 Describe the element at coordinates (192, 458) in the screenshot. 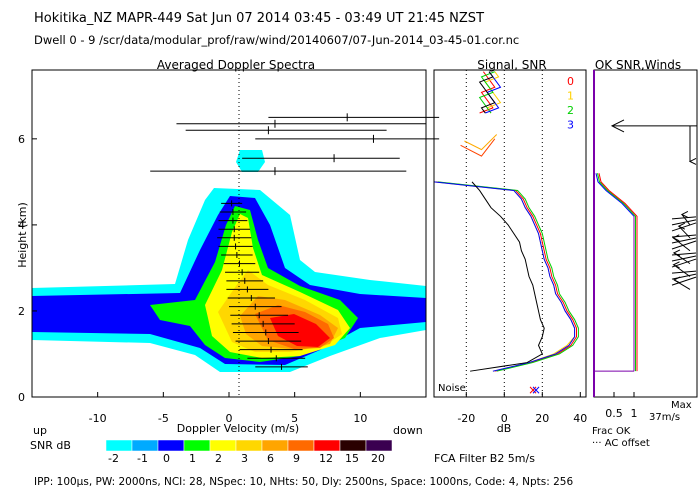

I see `colorbar-tick: 1` at that location.